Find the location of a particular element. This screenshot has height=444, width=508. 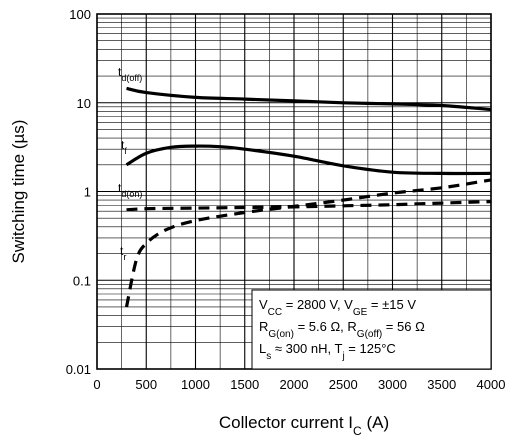

x-tick-label: 2000 is located at coordinates (294, 384).